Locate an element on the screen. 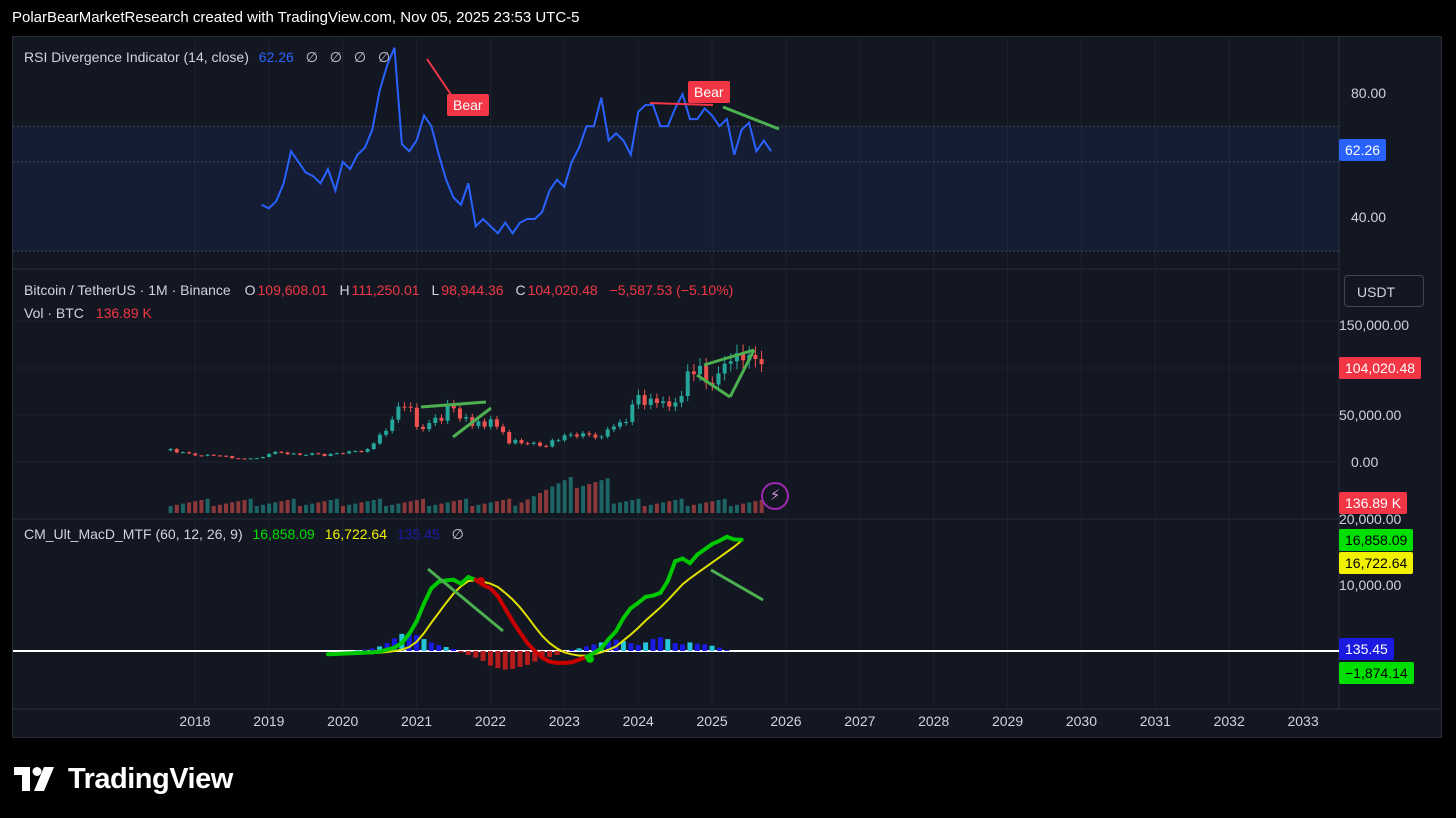  symbol-name: Bitcoin / TetherUS · 1M · Binance is located at coordinates (127, 290).